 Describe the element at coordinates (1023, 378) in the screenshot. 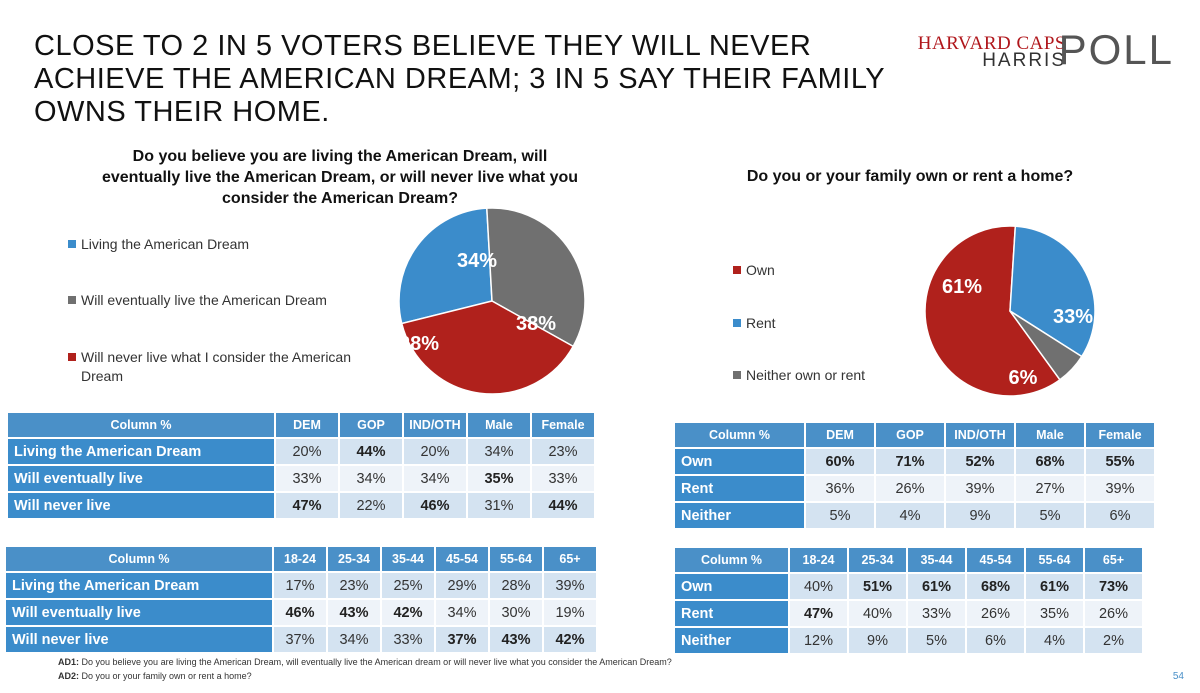

I see `pie-data-label: 6%` at that location.